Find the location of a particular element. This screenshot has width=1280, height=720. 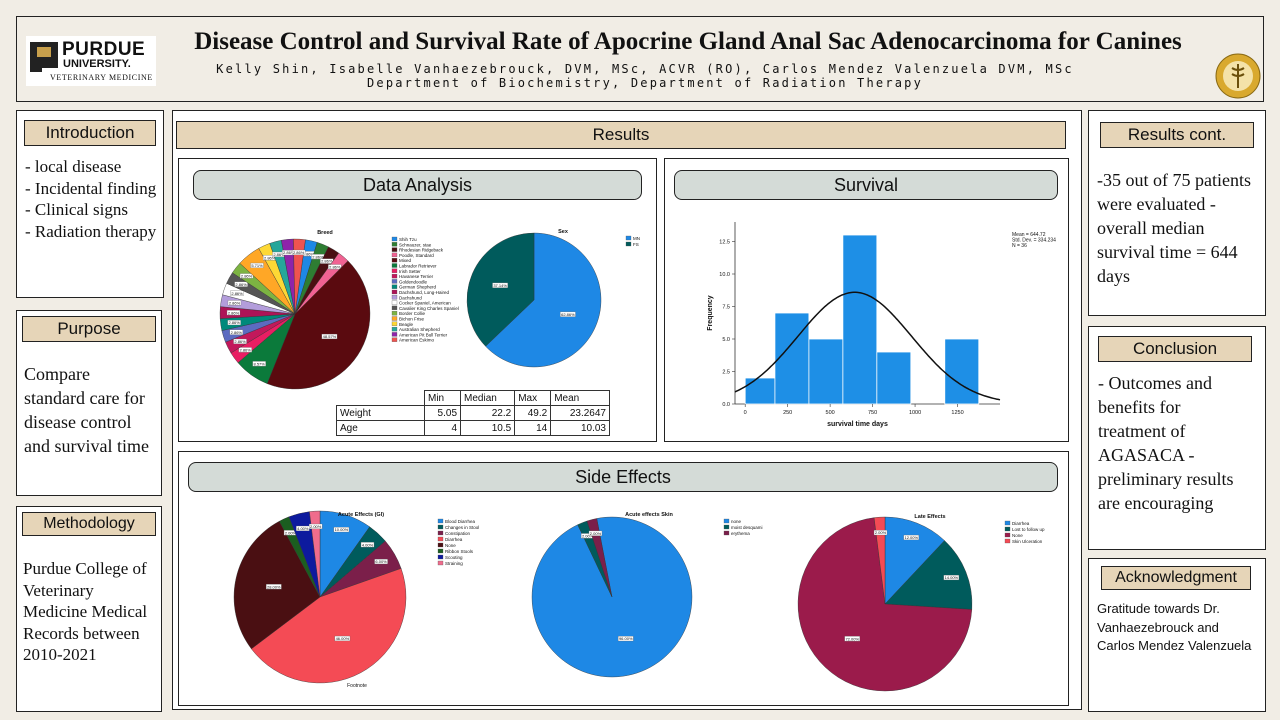

side-effects-heading: Side Effects is located at coordinates (623, 477).